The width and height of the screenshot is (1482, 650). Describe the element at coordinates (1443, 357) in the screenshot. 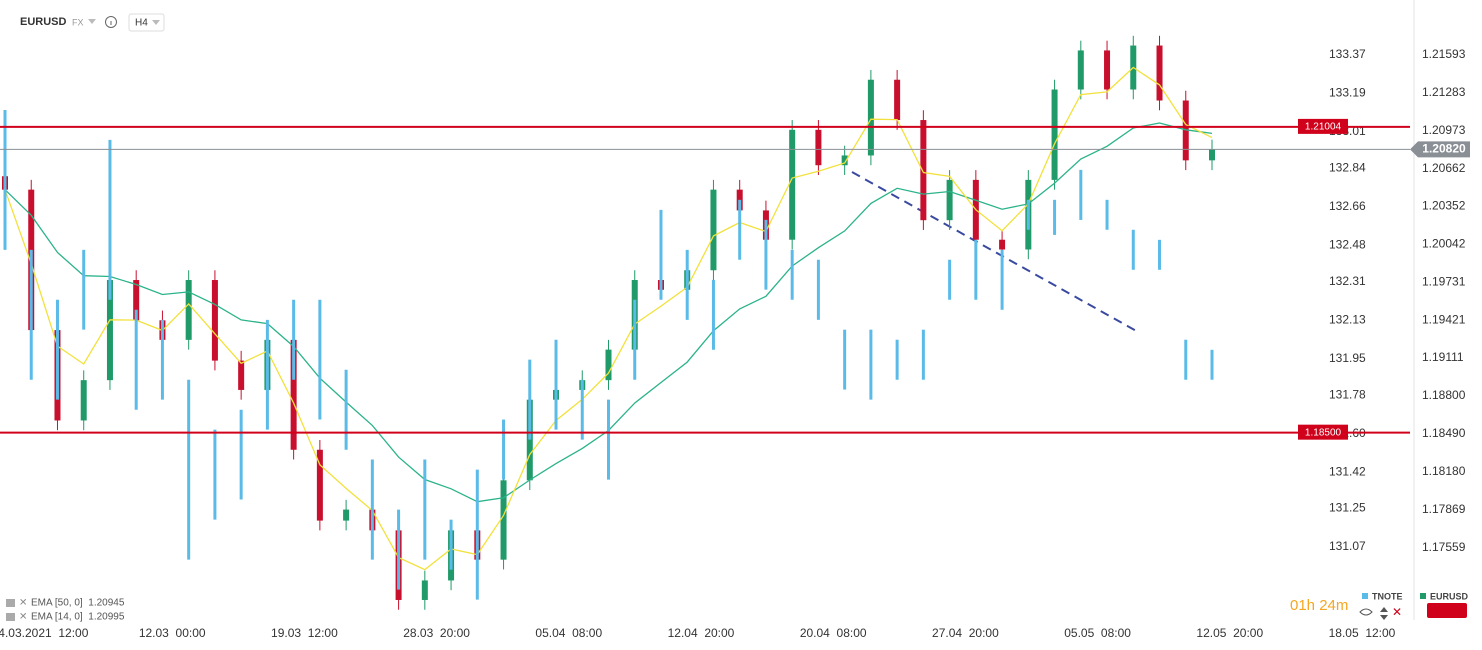

I see `y-tick-label: 1.19111` at that location.